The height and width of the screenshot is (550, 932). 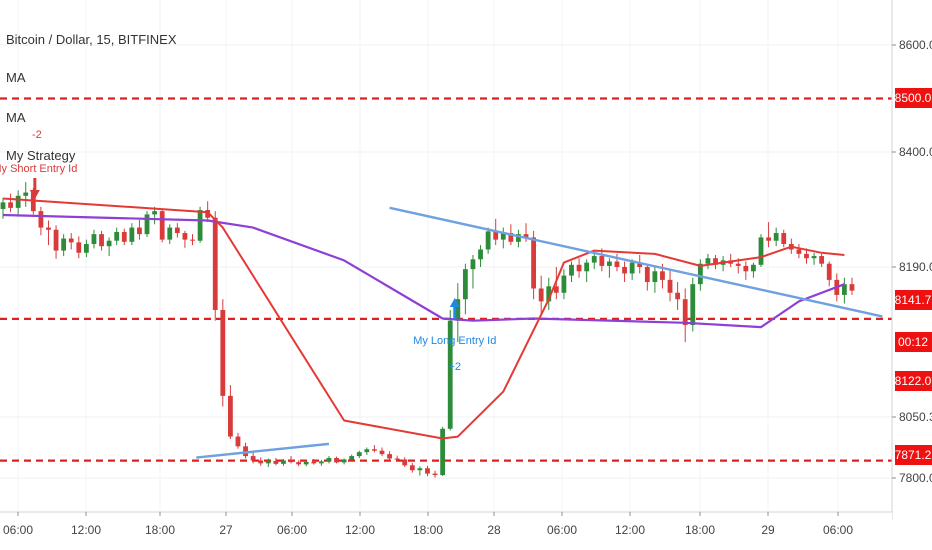 I want to click on x-tick-label: 29, so click(x=768, y=530).